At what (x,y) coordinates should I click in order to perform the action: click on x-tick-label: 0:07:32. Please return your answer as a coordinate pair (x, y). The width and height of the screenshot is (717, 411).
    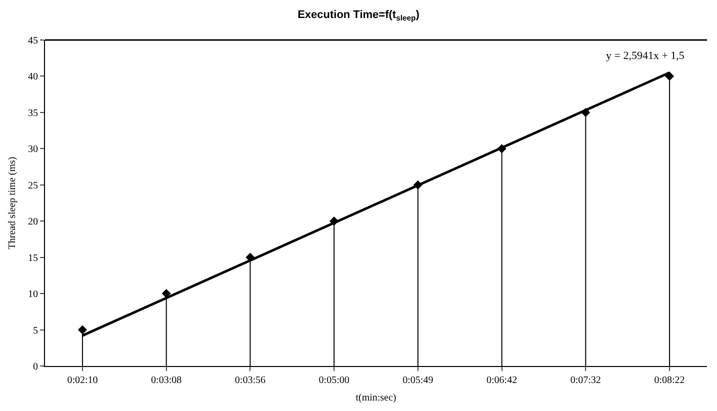
    Looking at the image, I should click on (585, 380).